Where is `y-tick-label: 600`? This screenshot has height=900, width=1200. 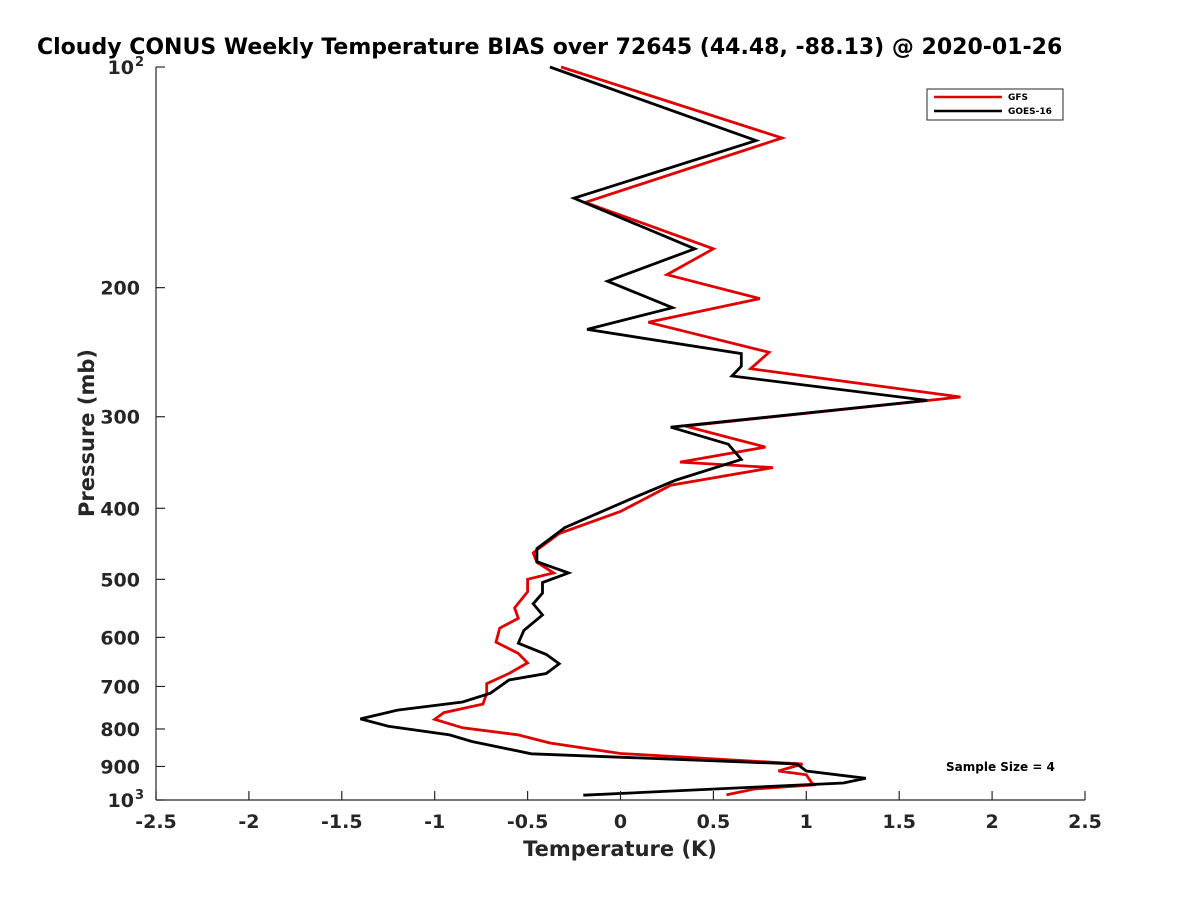 y-tick-label: 600 is located at coordinates (120, 638).